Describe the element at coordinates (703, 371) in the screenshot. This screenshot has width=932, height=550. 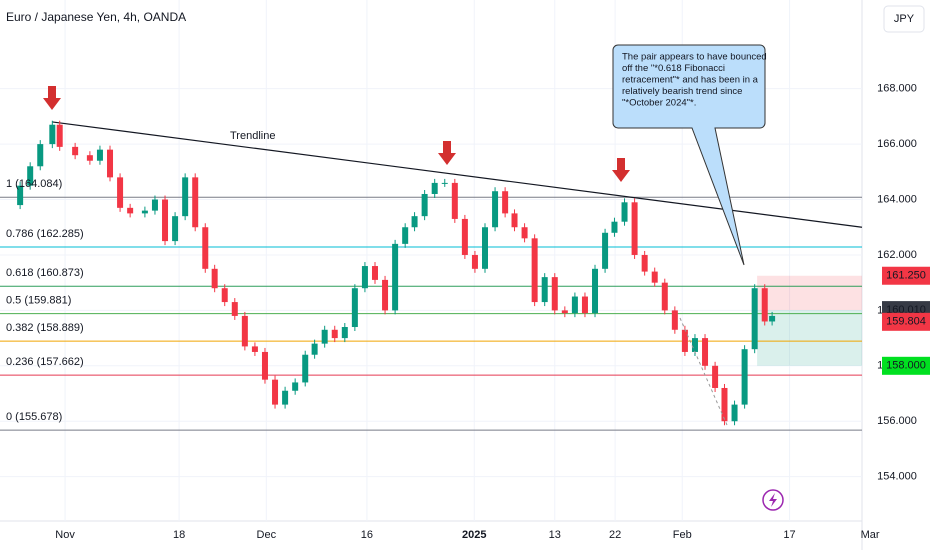
I see `dashed-line` at that location.